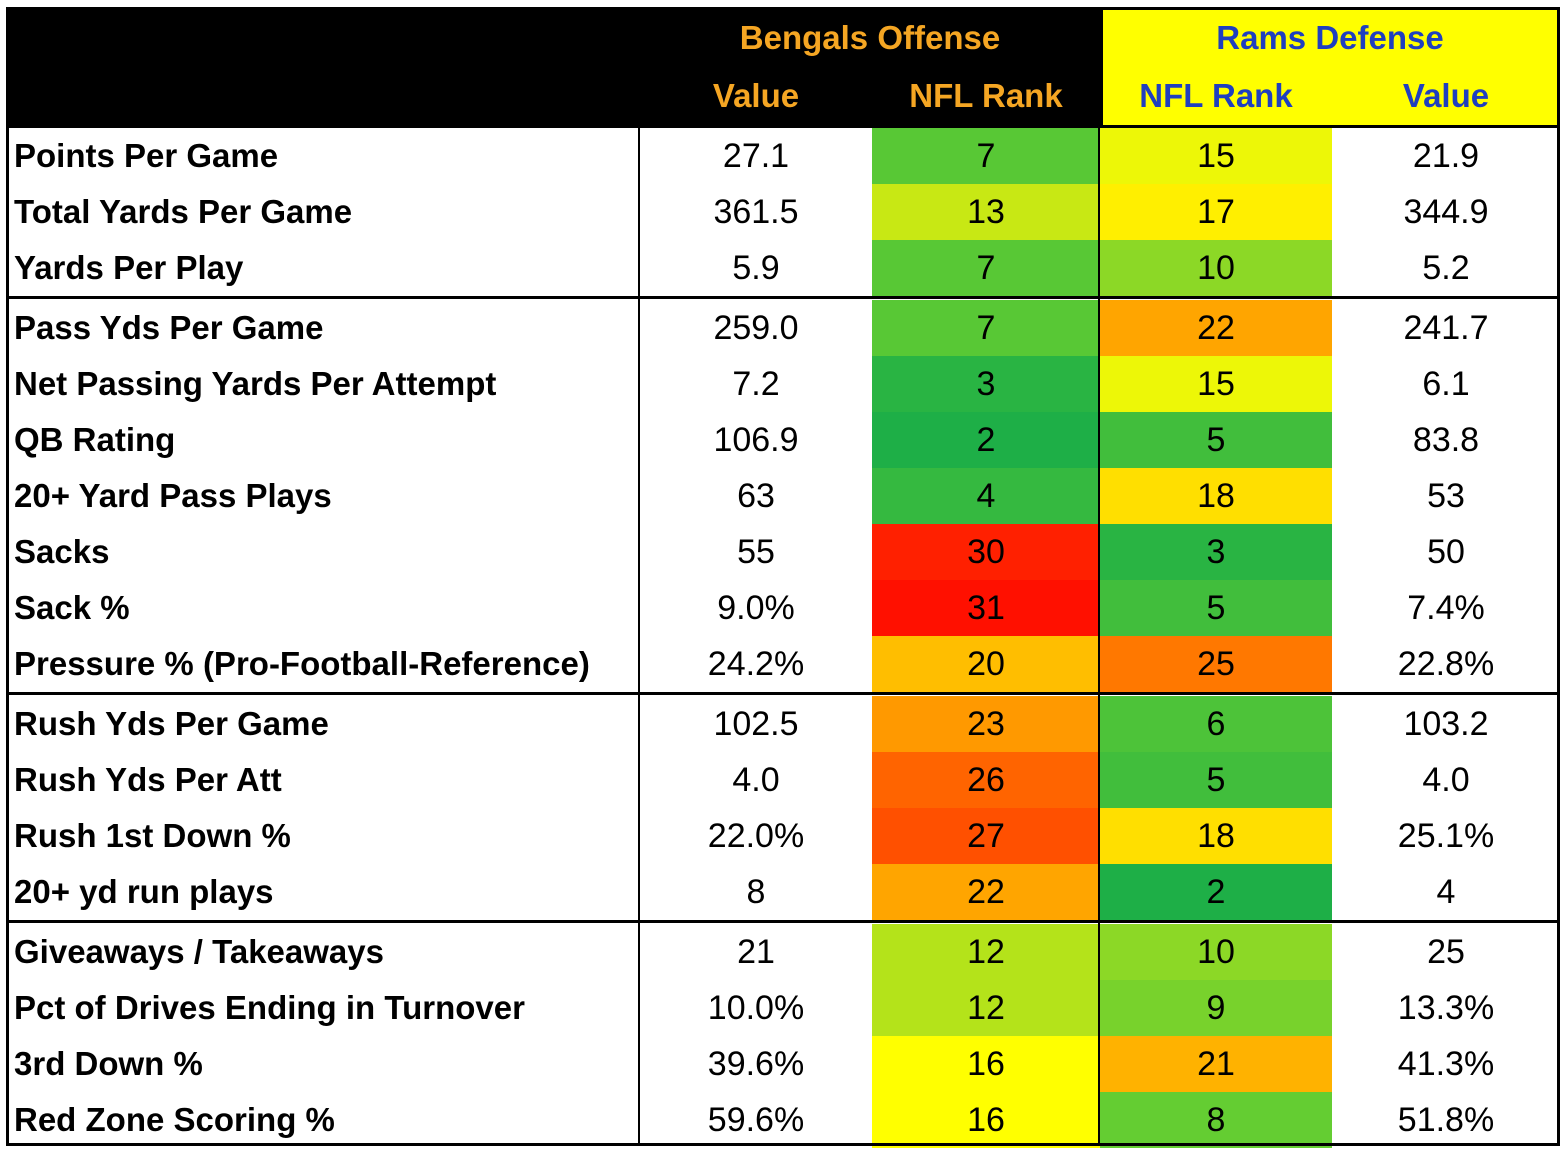 This screenshot has height=1158, width=1568. I want to click on stat-label: QB Rating, so click(95, 439).